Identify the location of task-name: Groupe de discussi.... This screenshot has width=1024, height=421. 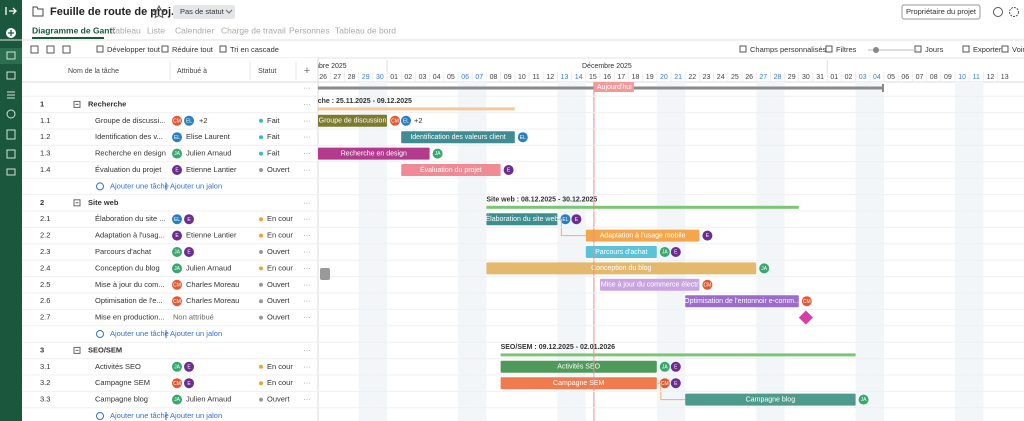
(130, 120).